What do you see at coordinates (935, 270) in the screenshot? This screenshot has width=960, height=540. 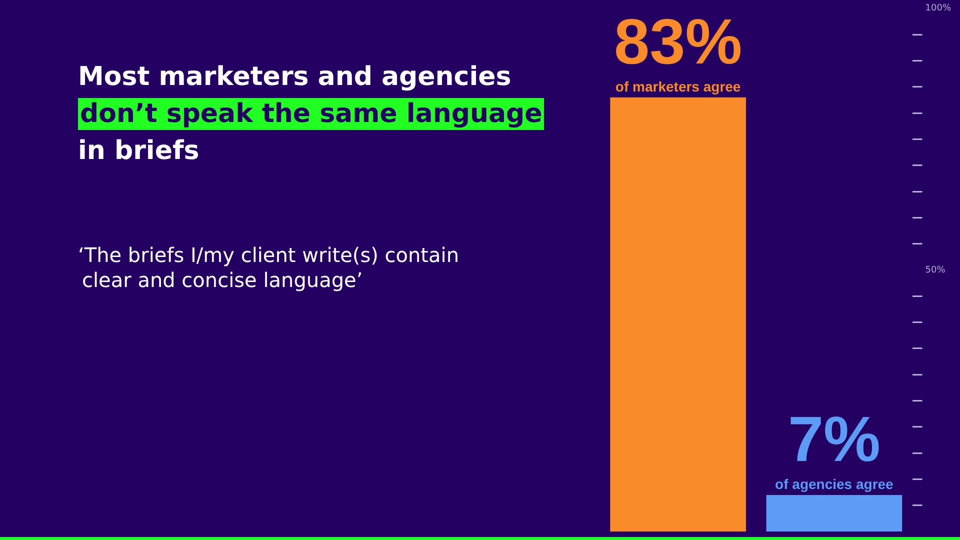 I see `y-tick-label: 50%` at bounding box center [935, 270].